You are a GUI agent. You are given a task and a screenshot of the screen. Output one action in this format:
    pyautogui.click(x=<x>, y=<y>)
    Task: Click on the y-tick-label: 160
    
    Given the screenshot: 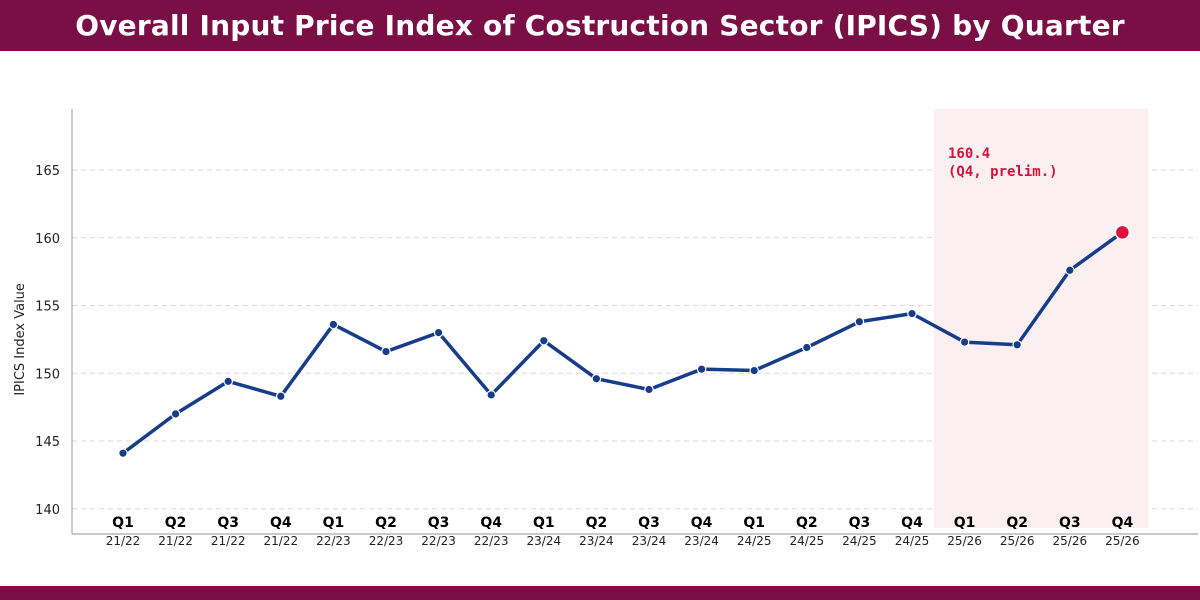 What is the action you would take?
    pyautogui.click(x=47, y=239)
    